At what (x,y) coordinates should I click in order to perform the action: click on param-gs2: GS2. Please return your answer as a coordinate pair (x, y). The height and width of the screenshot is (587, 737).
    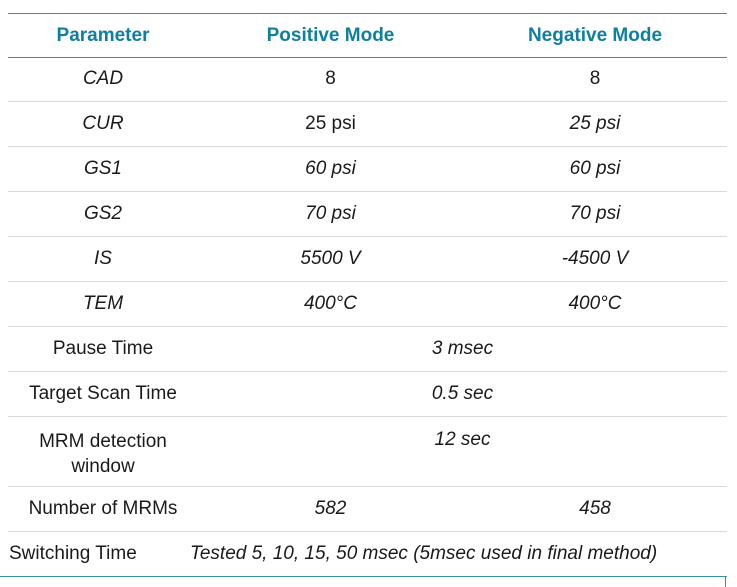
    Looking at the image, I should click on (103, 213).